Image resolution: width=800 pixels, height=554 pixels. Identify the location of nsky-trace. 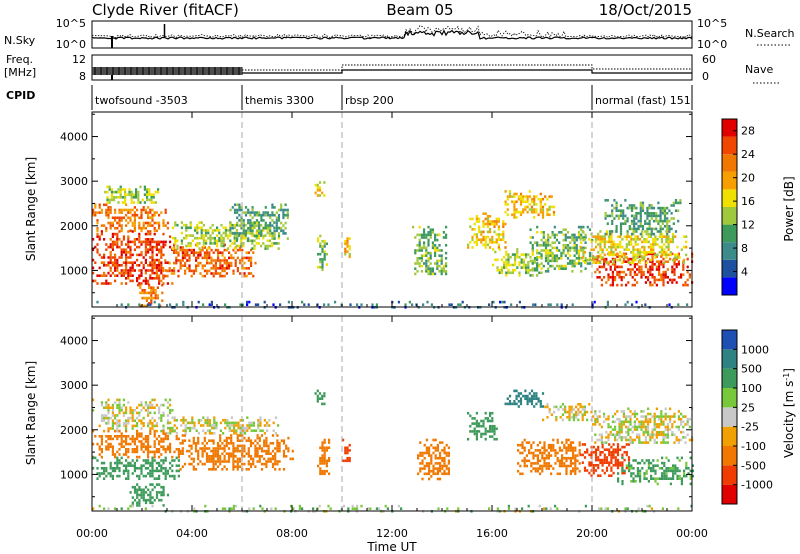
(392, 36).